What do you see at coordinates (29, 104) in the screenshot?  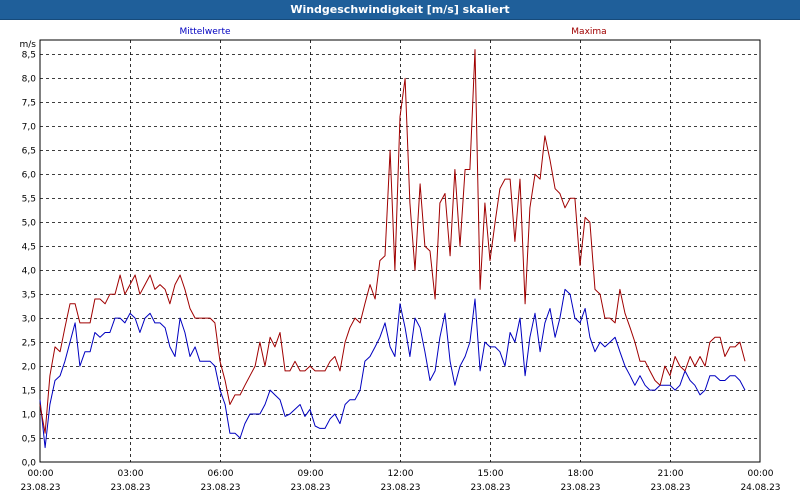 I see `y-tick-label: 7,5` at bounding box center [29, 104].